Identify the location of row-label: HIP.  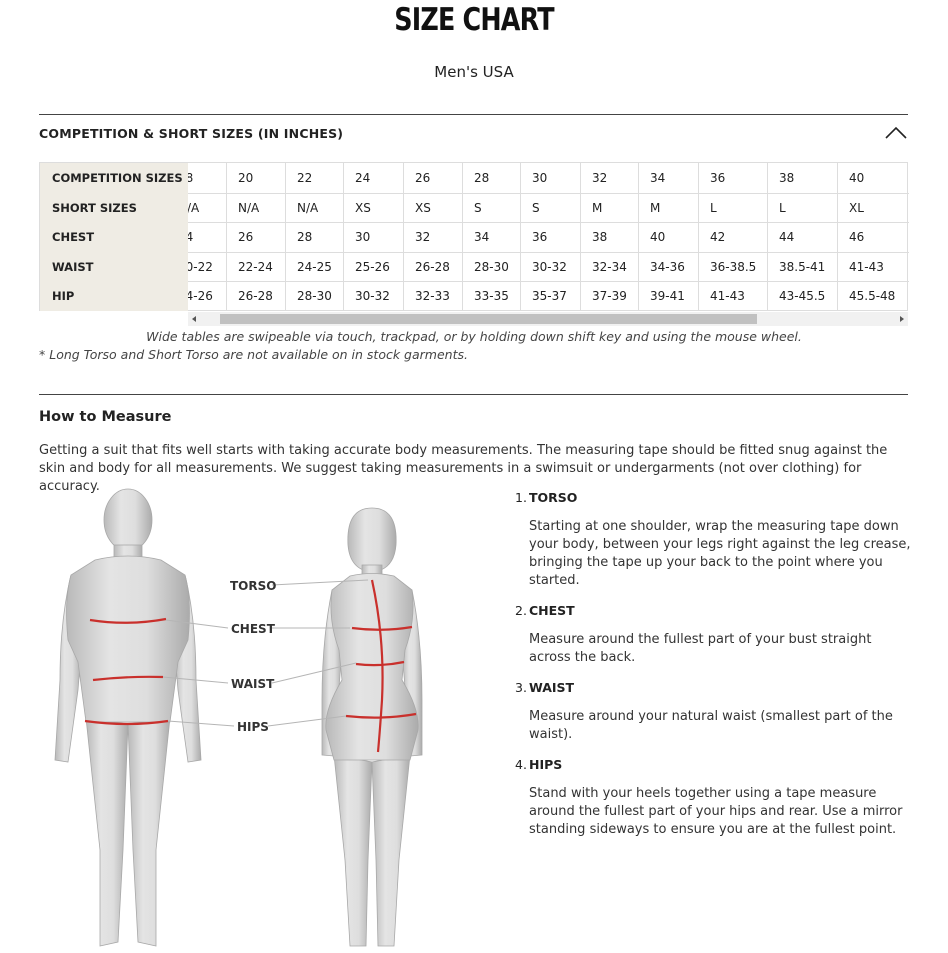
(63, 296).